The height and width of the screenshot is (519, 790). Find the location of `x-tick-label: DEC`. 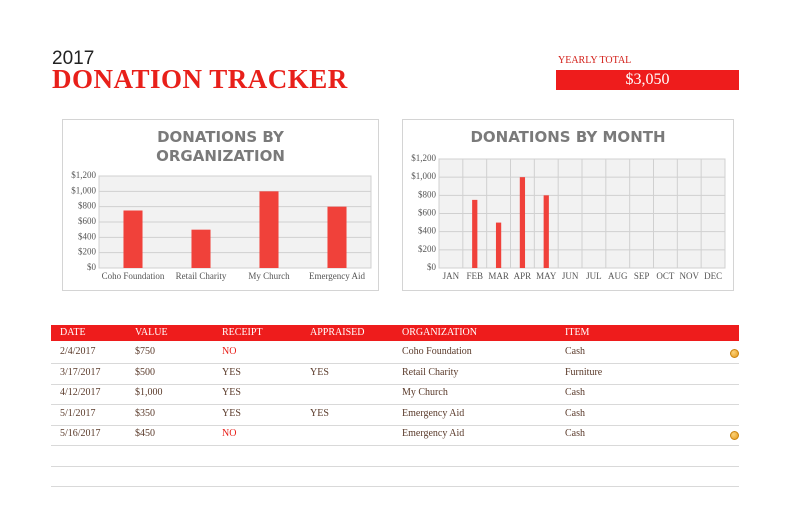

x-tick-label: DEC is located at coordinates (713, 276).